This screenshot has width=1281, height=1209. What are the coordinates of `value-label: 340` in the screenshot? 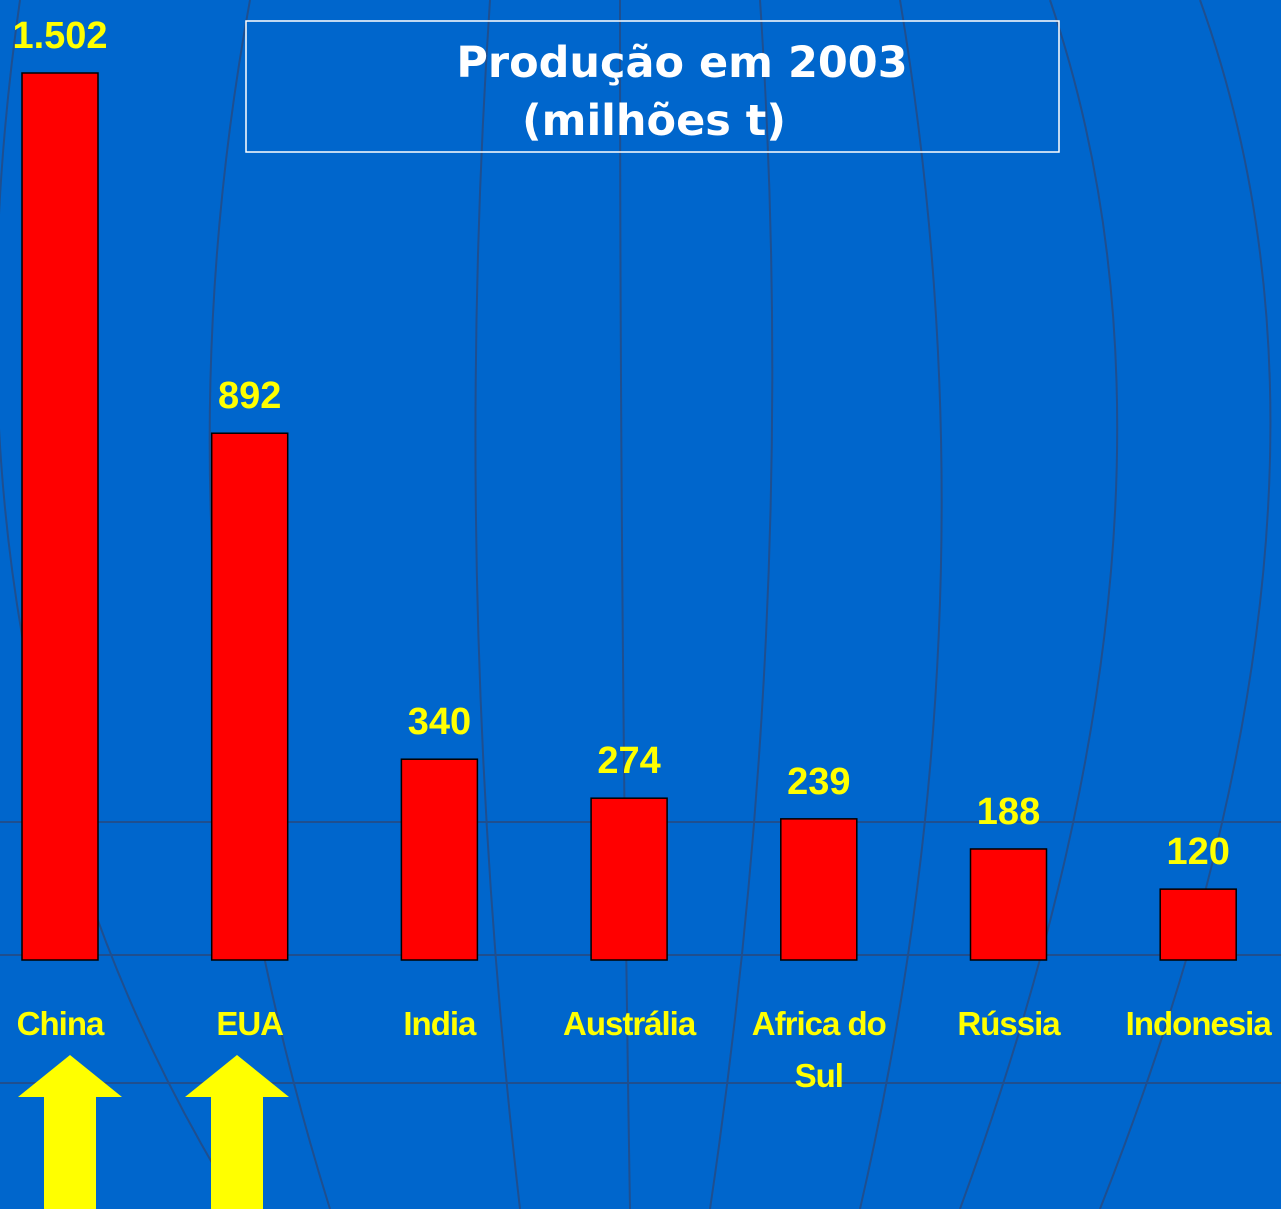 It's located at (439, 722).